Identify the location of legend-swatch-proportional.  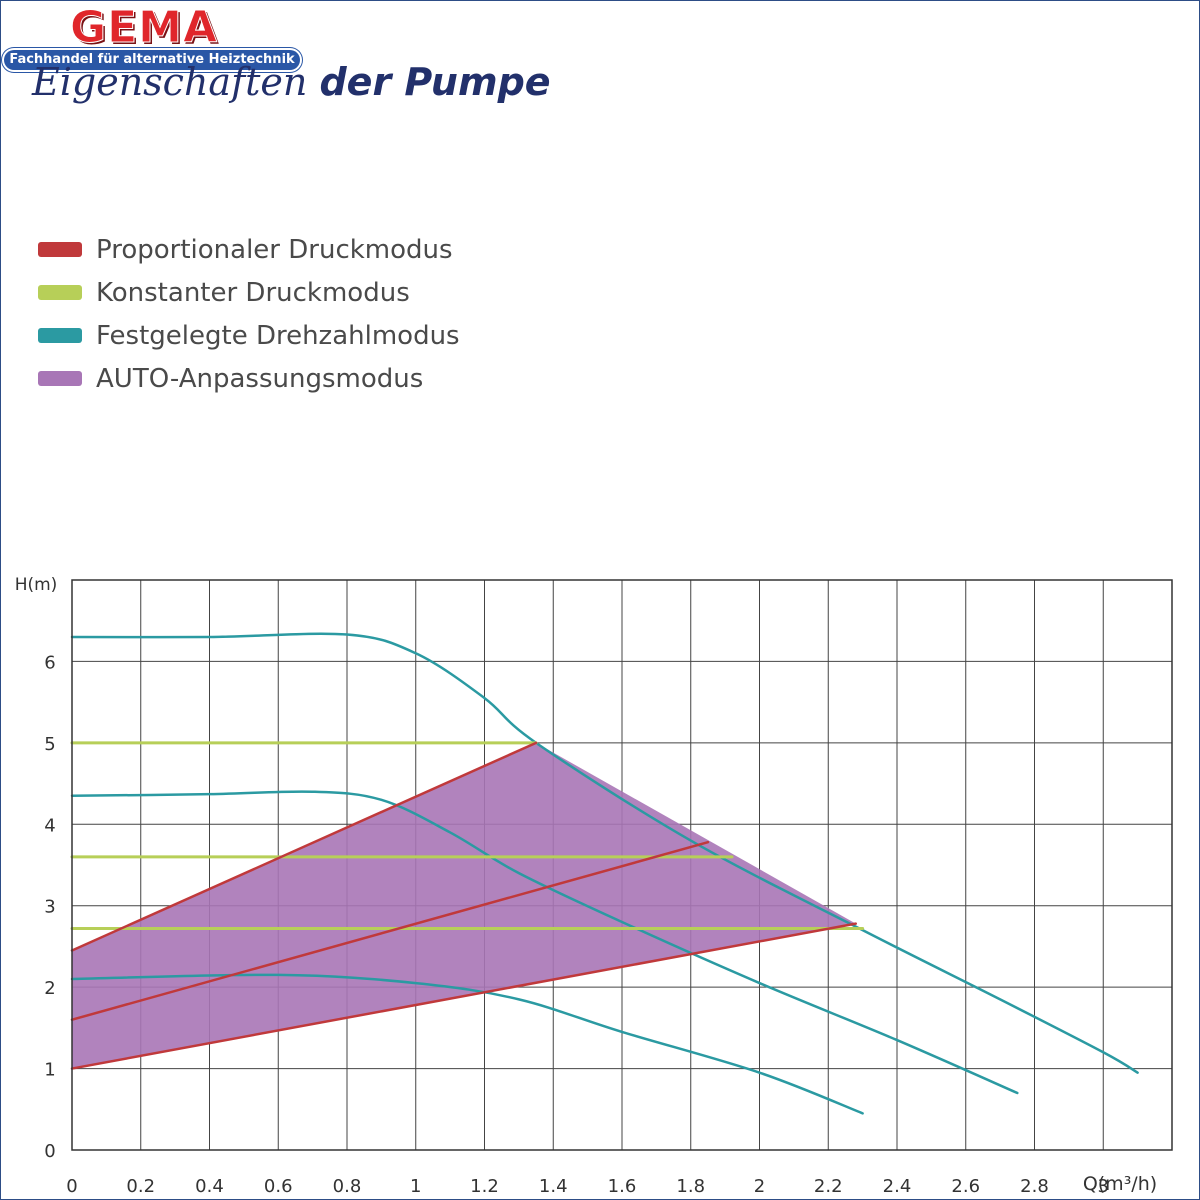
(60, 249).